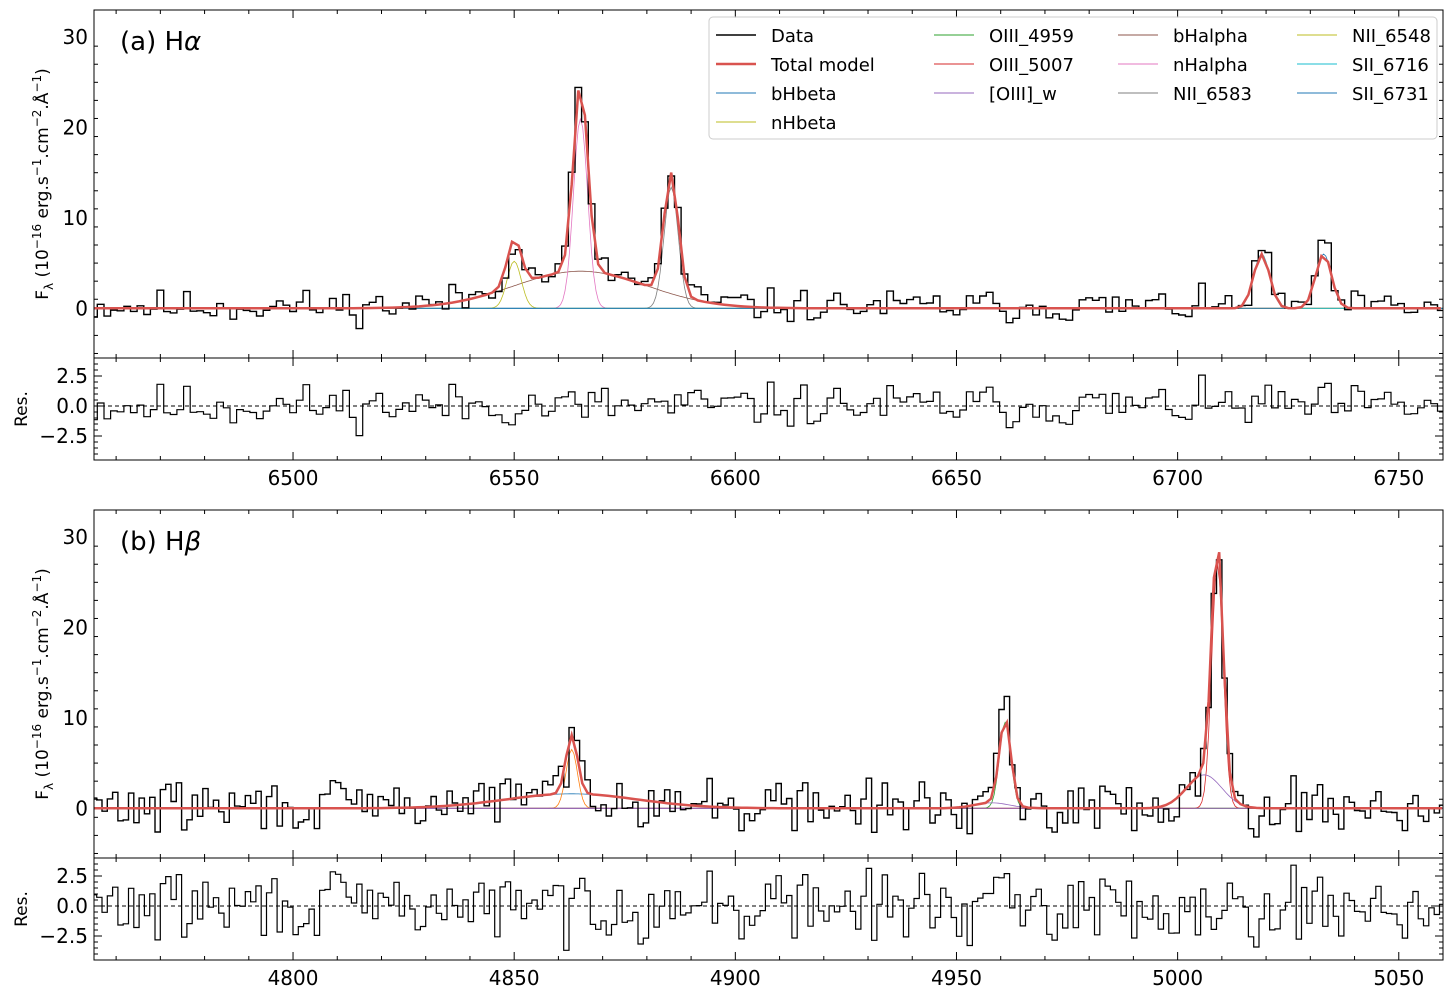 The height and width of the screenshot is (997, 1453). I want to click on x-tick-label: 5050, so click(1398, 978).